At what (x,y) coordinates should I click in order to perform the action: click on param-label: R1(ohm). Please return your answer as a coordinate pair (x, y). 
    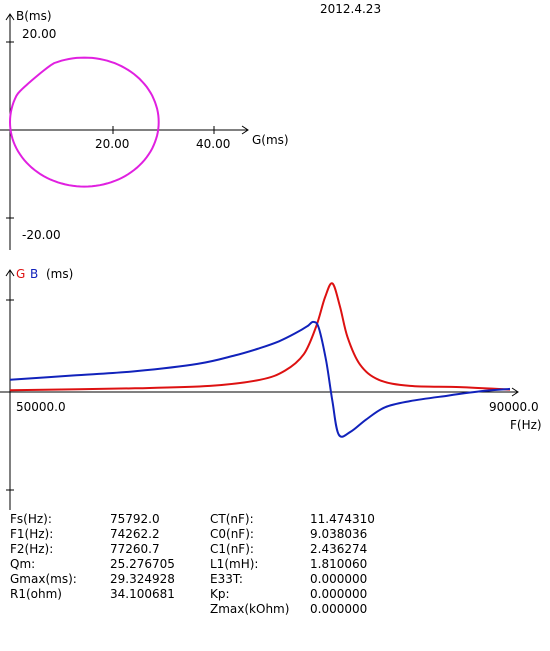
    Looking at the image, I should click on (36, 594).